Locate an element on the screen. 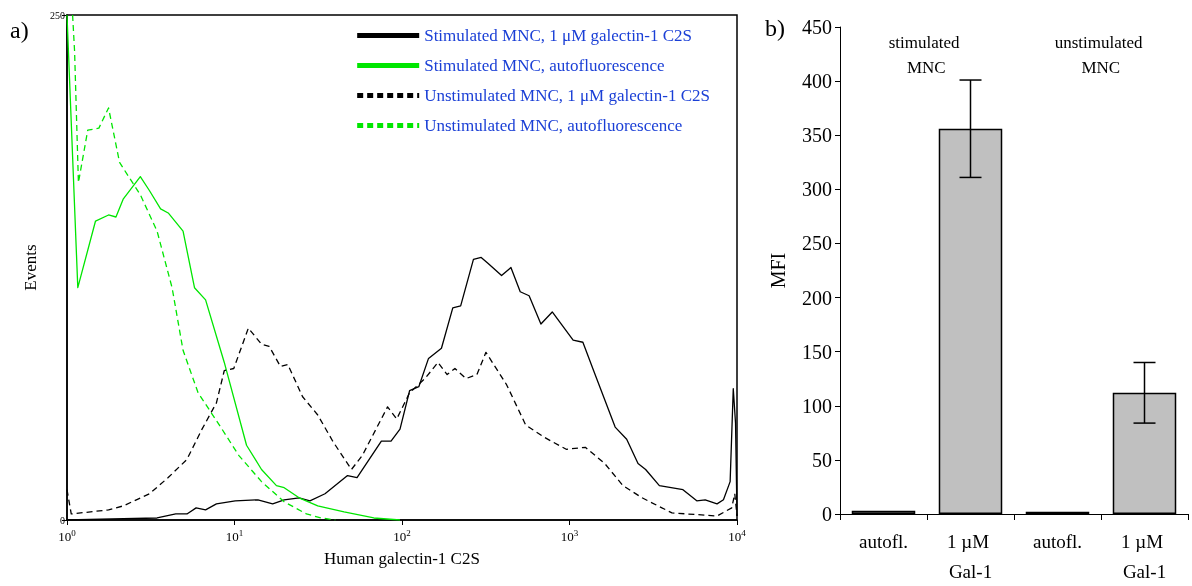 The width and height of the screenshot is (1192, 586). y-tick-label: 300 is located at coordinates (817, 189).